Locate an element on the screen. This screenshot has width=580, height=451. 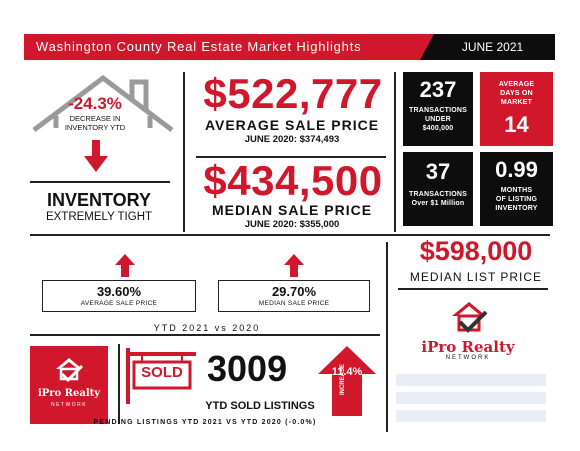
inventory-subtitle: EXTREMELY TIGHT is located at coordinates (99, 217).